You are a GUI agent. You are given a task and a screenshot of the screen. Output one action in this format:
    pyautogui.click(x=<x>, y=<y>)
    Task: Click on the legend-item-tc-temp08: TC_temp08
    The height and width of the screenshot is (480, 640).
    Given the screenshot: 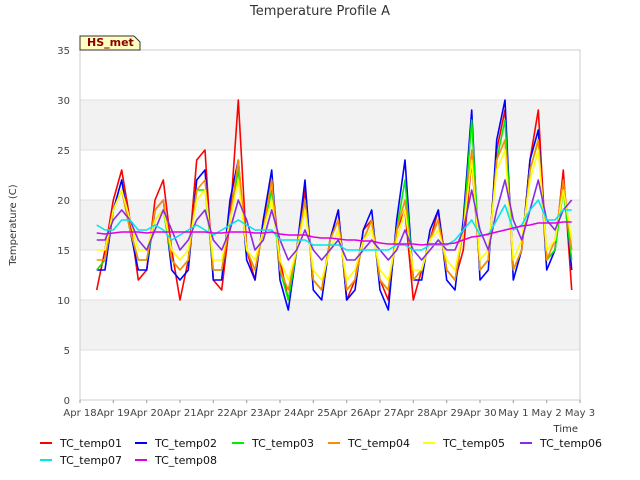 What is the action you would take?
    pyautogui.click(x=176, y=460)
    